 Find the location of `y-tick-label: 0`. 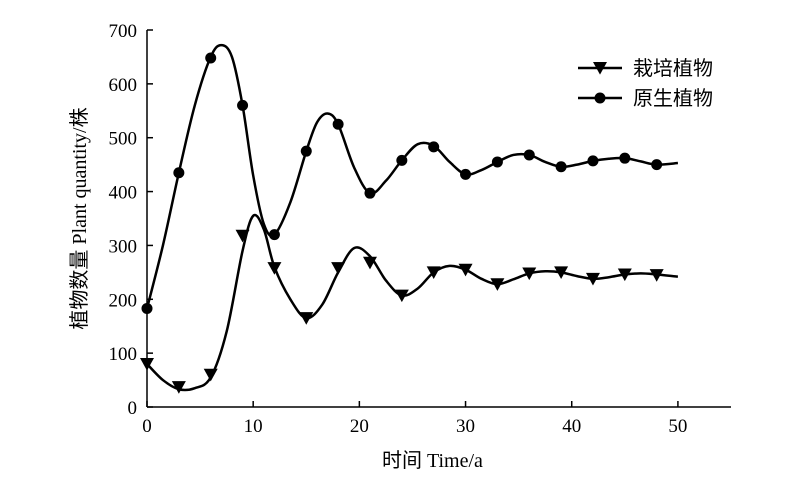

y-tick-label: 0 is located at coordinates (133, 408).